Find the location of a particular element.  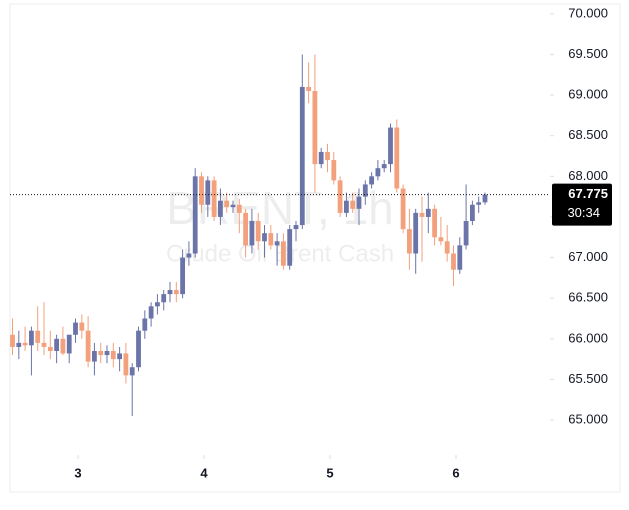

y-tick-label: 70.000 is located at coordinates (588, 12).